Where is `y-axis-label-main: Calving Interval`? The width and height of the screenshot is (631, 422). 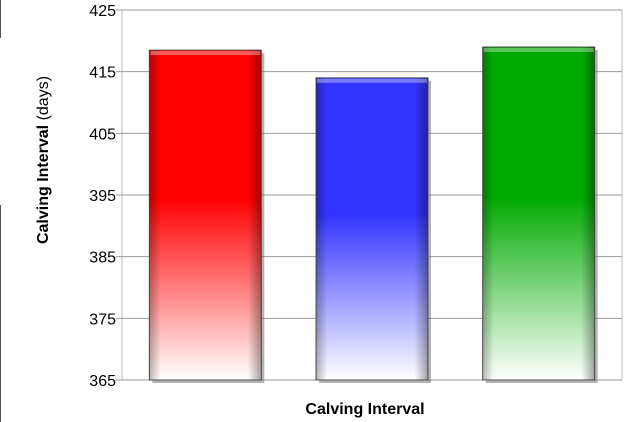
y-axis-label-main: Calving Interval is located at coordinates (43, 184).